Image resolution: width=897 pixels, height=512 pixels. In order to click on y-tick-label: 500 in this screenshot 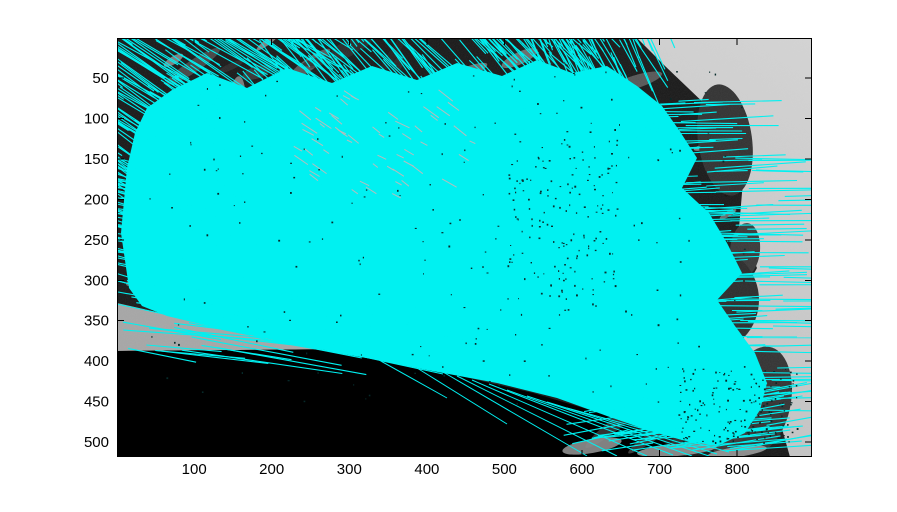, I will do `click(96, 442)`.